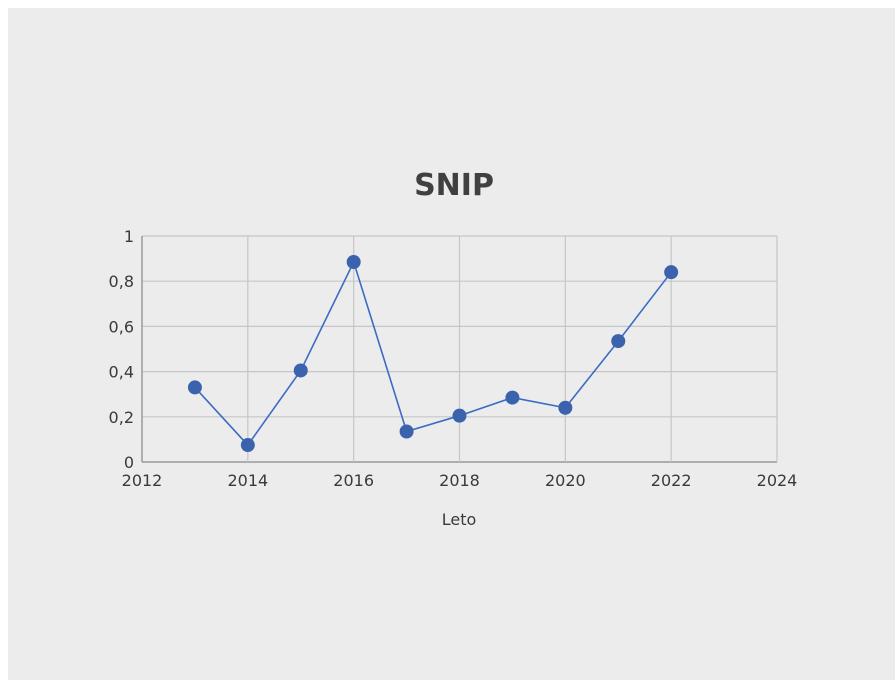 The height and width of the screenshot is (680, 895). I want to click on y-tick-label: 0, so click(129, 462).